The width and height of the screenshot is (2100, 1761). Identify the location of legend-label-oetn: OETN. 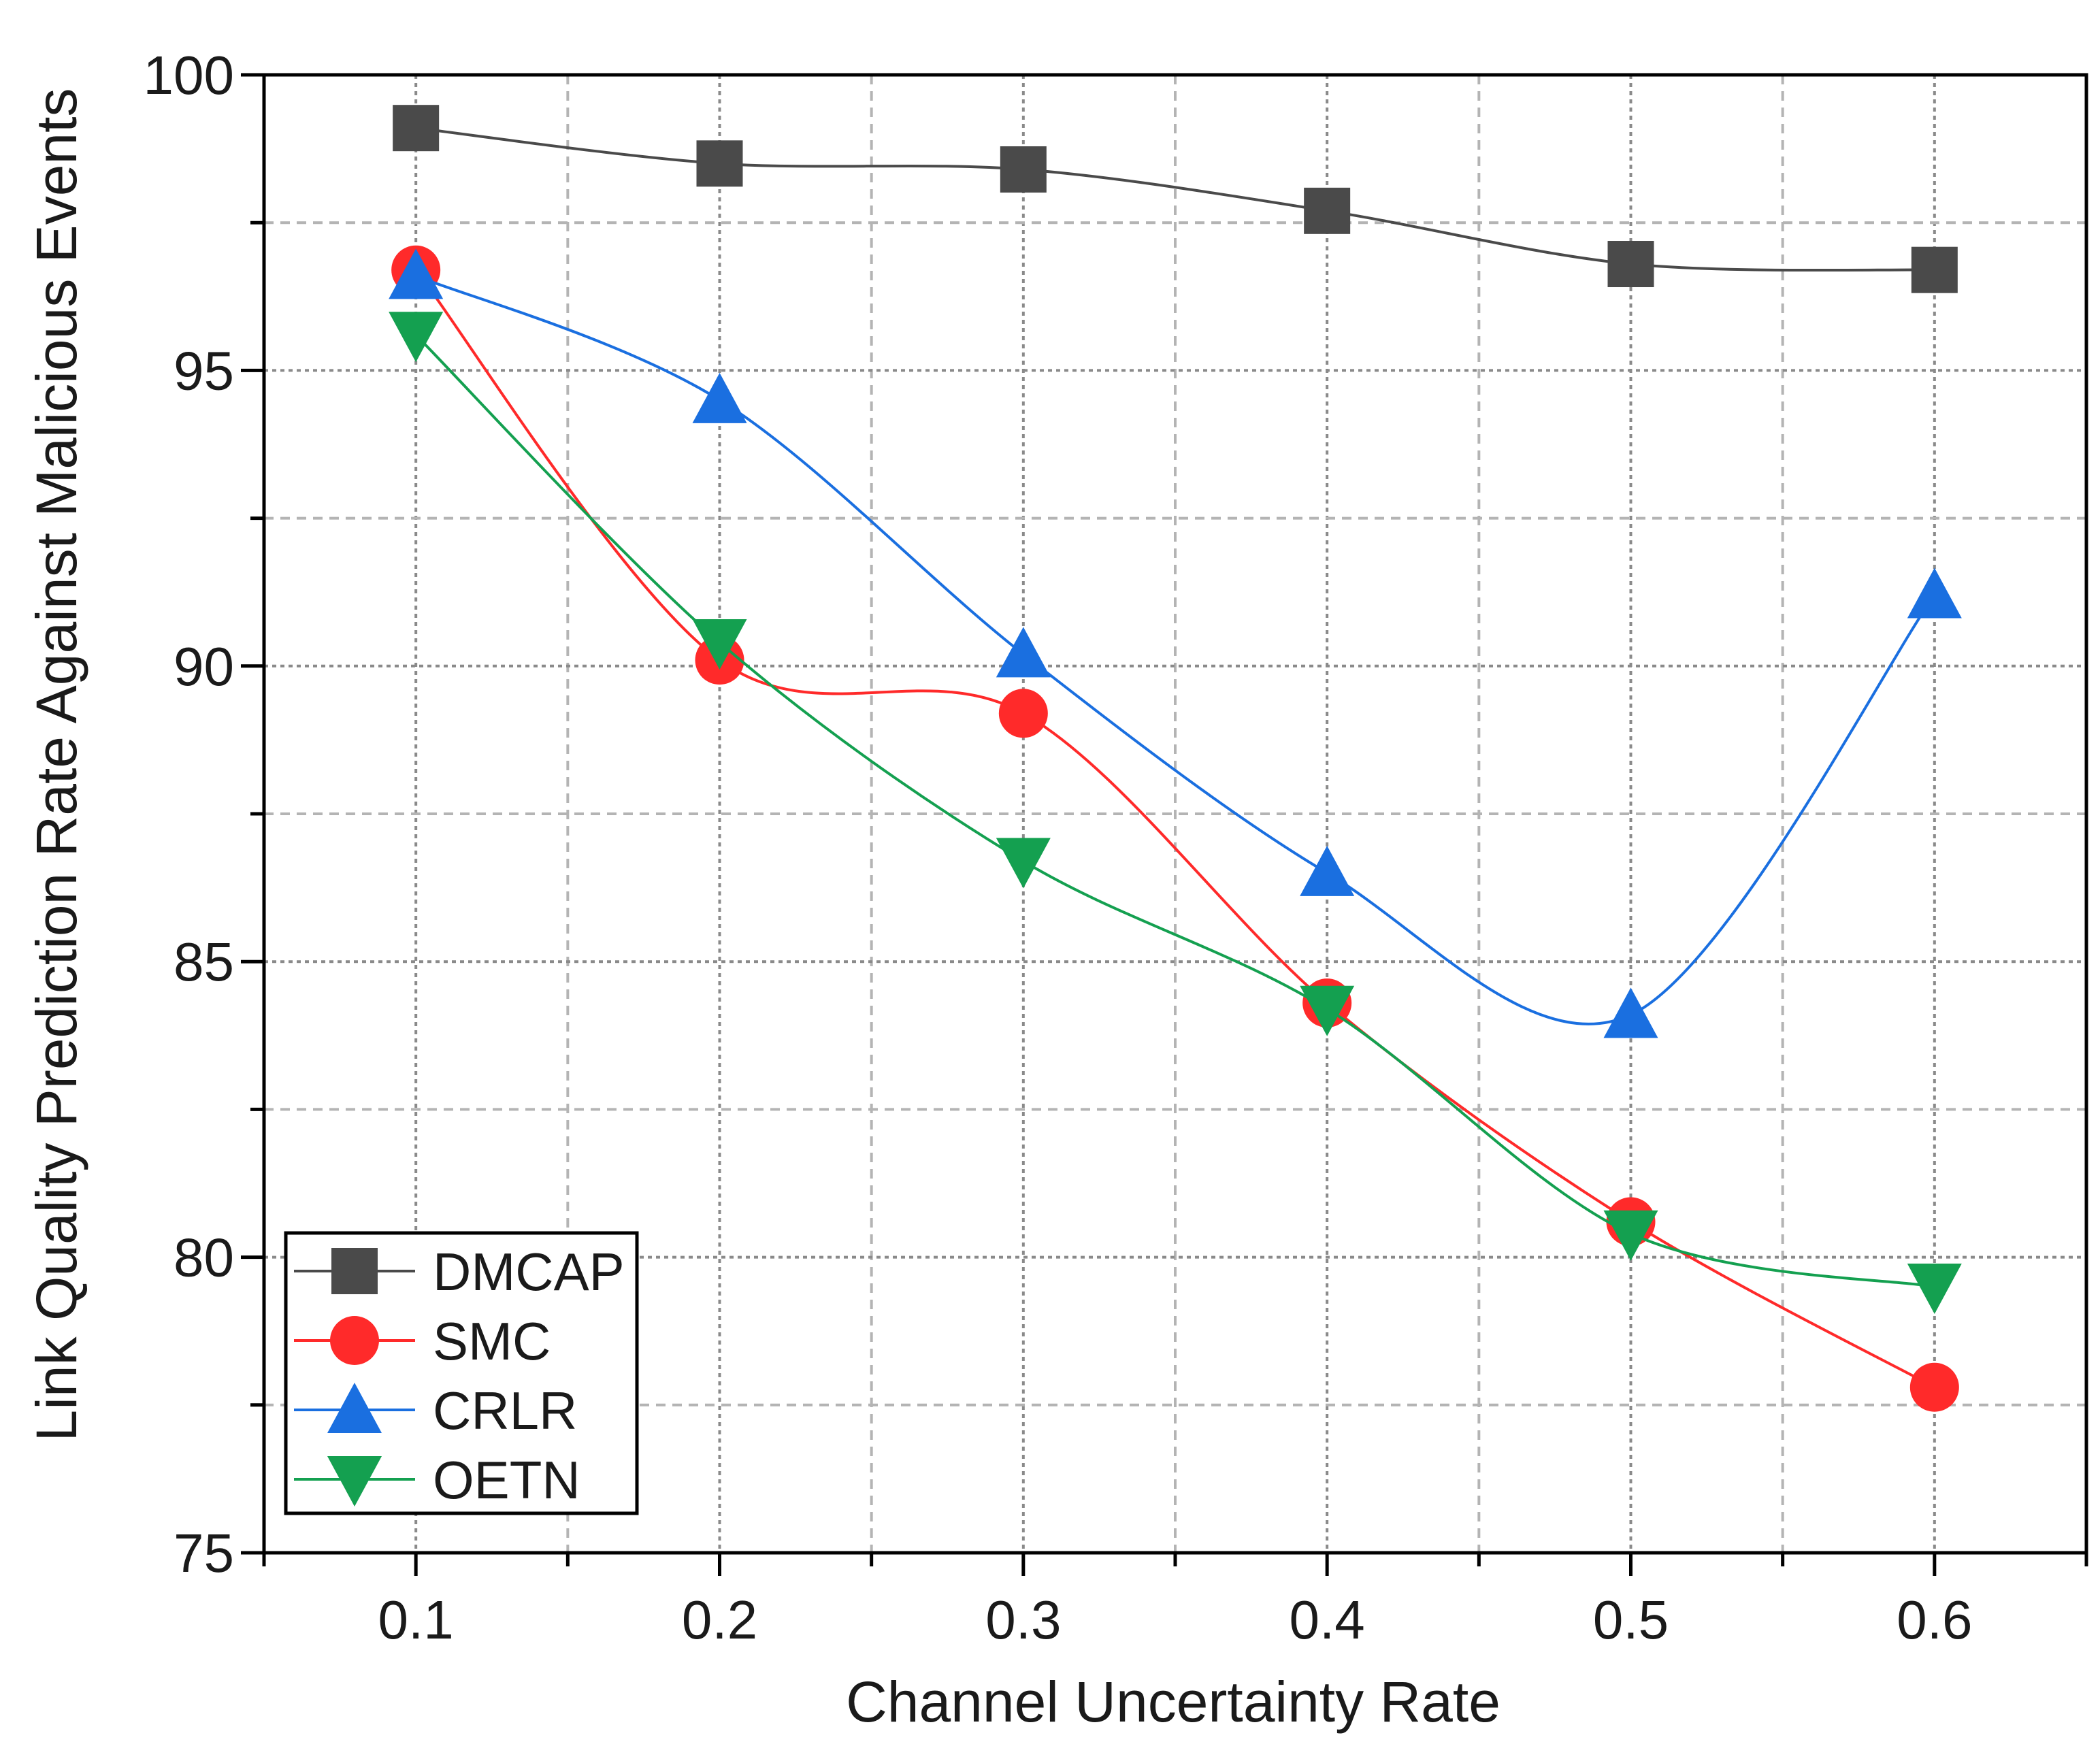
(506, 1480).